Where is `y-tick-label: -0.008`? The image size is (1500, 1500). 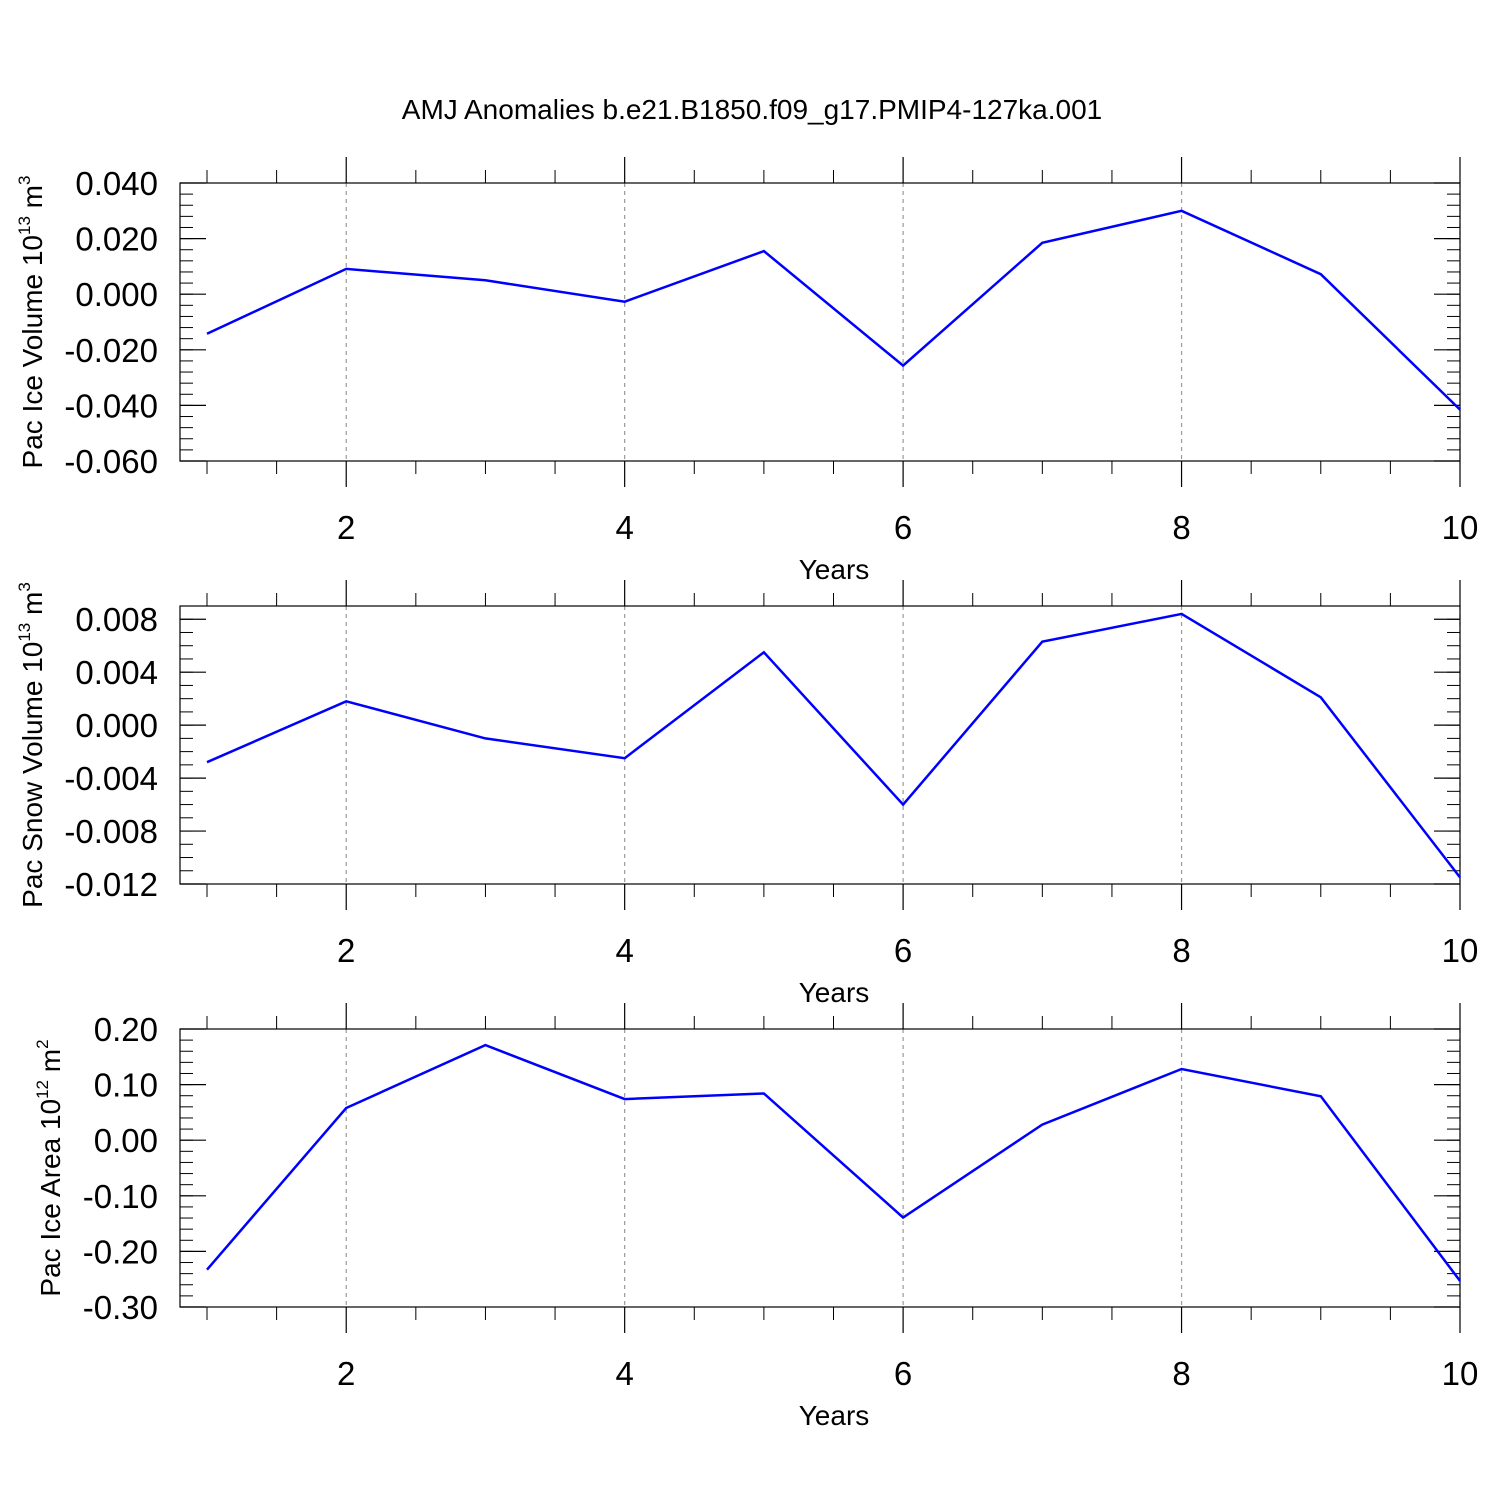 y-tick-label: -0.008 is located at coordinates (111, 831).